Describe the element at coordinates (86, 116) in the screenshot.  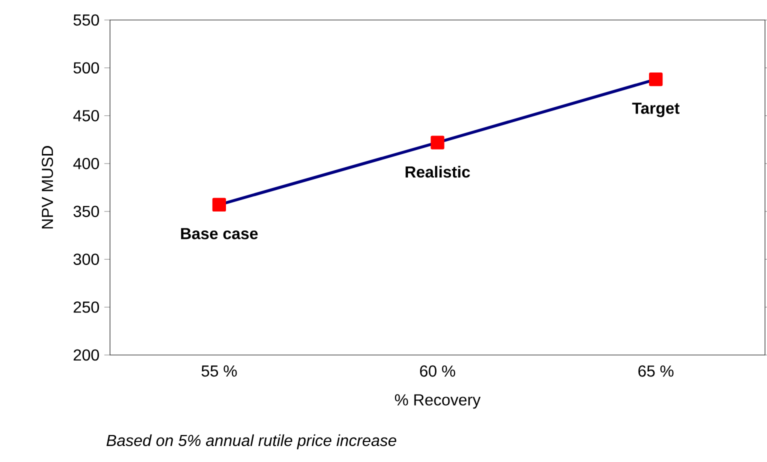
I see `y-tick-label: 450` at that location.